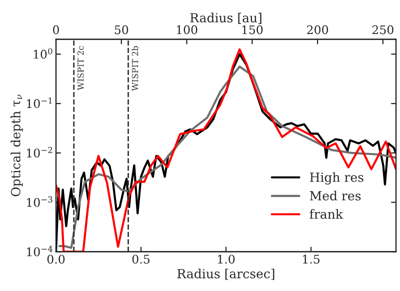 The image size is (400, 291). I want to click on y-tick-label: 10$^{−2}$, so click(39, 152).